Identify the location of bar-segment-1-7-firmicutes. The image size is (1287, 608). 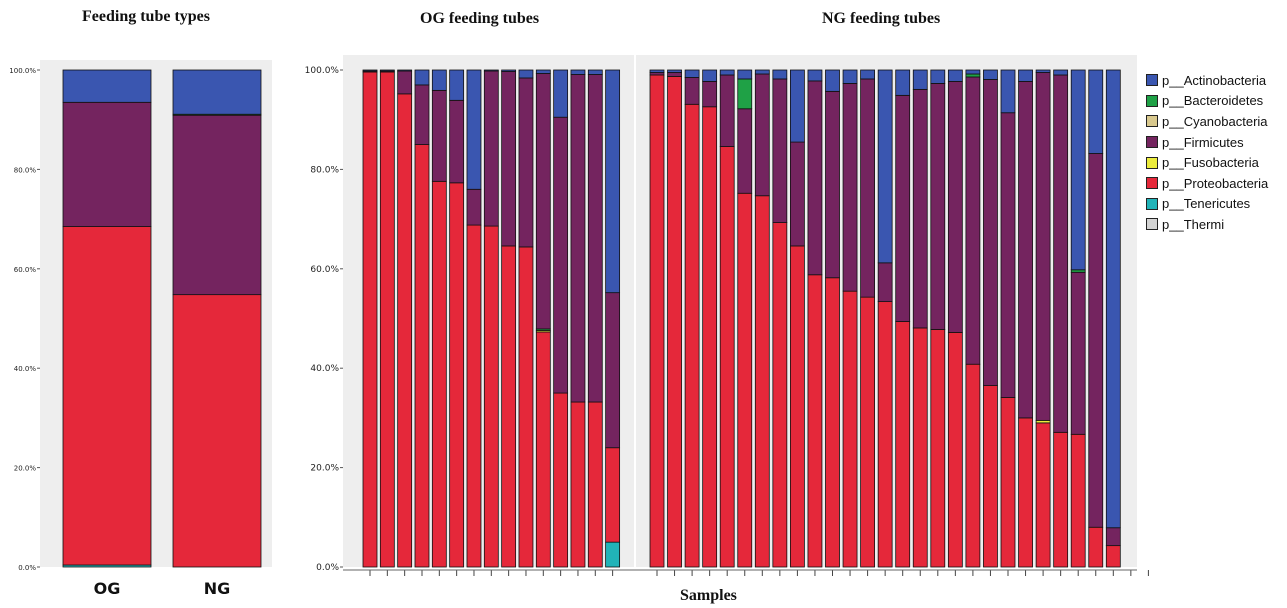
(491, 148).